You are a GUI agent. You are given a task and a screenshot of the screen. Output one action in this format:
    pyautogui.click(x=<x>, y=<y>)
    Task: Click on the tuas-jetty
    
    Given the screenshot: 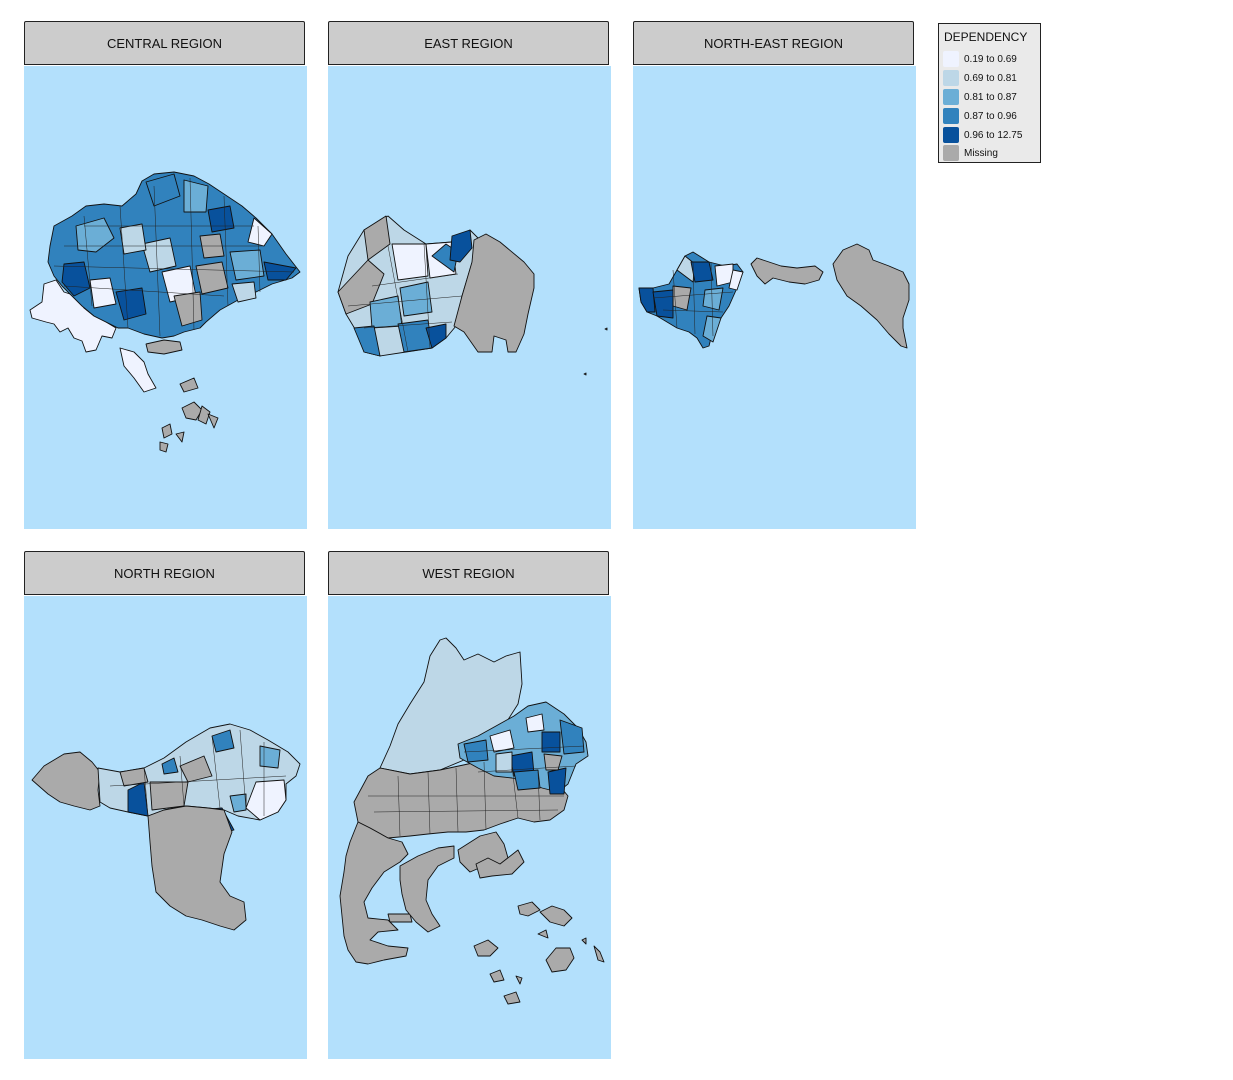 What is the action you would take?
    pyautogui.click(x=400, y=918)
    